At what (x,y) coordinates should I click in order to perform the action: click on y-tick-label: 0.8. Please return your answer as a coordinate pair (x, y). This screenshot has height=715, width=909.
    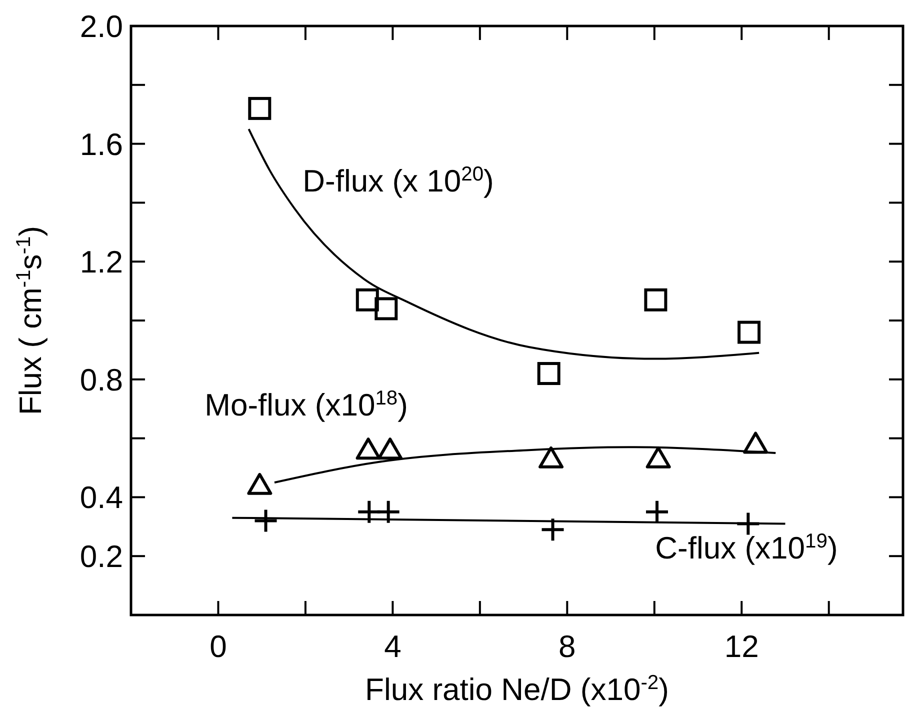
    Looking at the image, I should click on (101, 380).